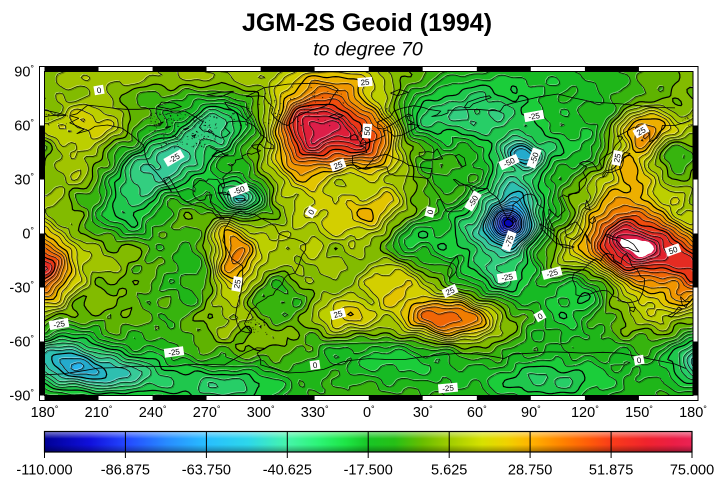 The height and width of the screenshot is (488, 722). I want to click on svg-text: 330°, so click(315, 412).